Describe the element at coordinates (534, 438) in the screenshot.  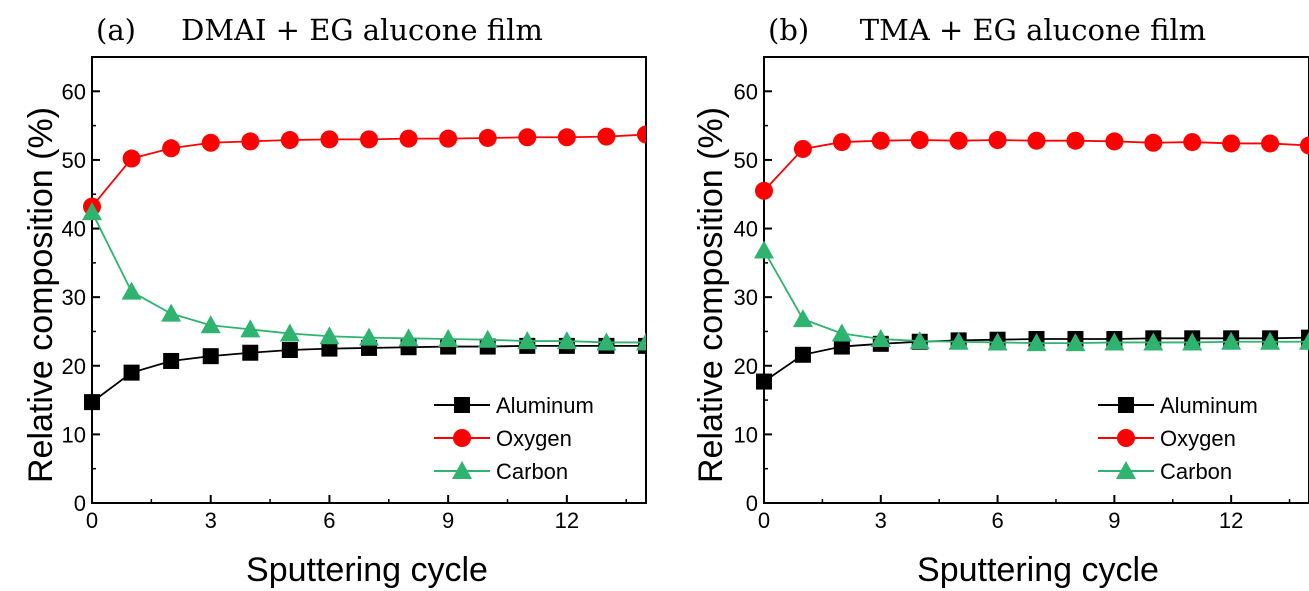
I see `panel-a-legend-oxygen-label: Oxygen` at that location.